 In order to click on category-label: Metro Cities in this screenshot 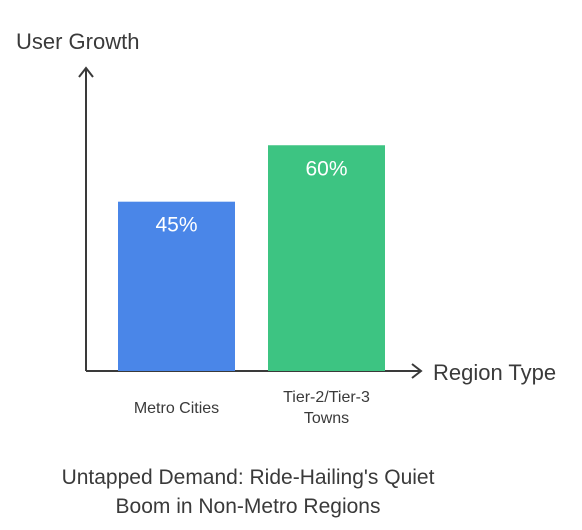, I will do `click(176, 408)`.